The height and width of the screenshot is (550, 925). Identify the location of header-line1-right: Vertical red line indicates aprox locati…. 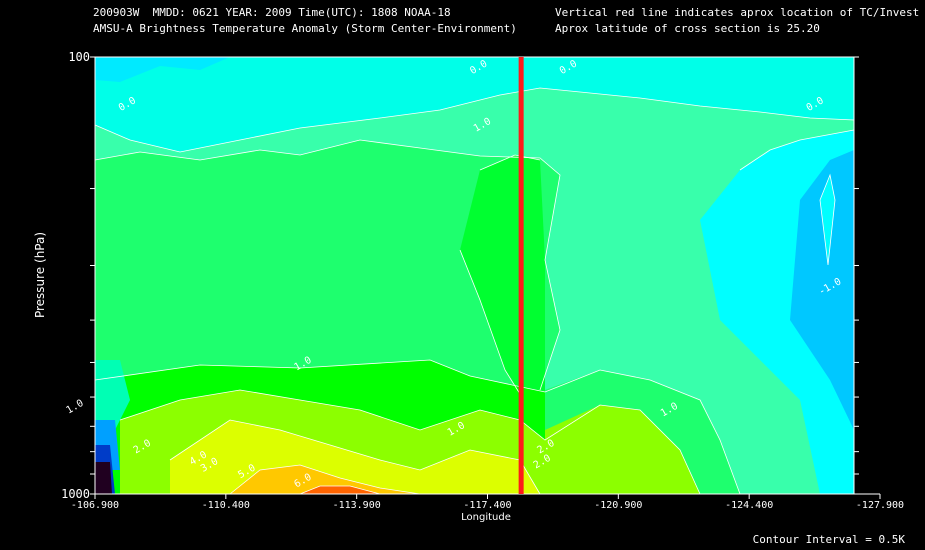
(737, 12).